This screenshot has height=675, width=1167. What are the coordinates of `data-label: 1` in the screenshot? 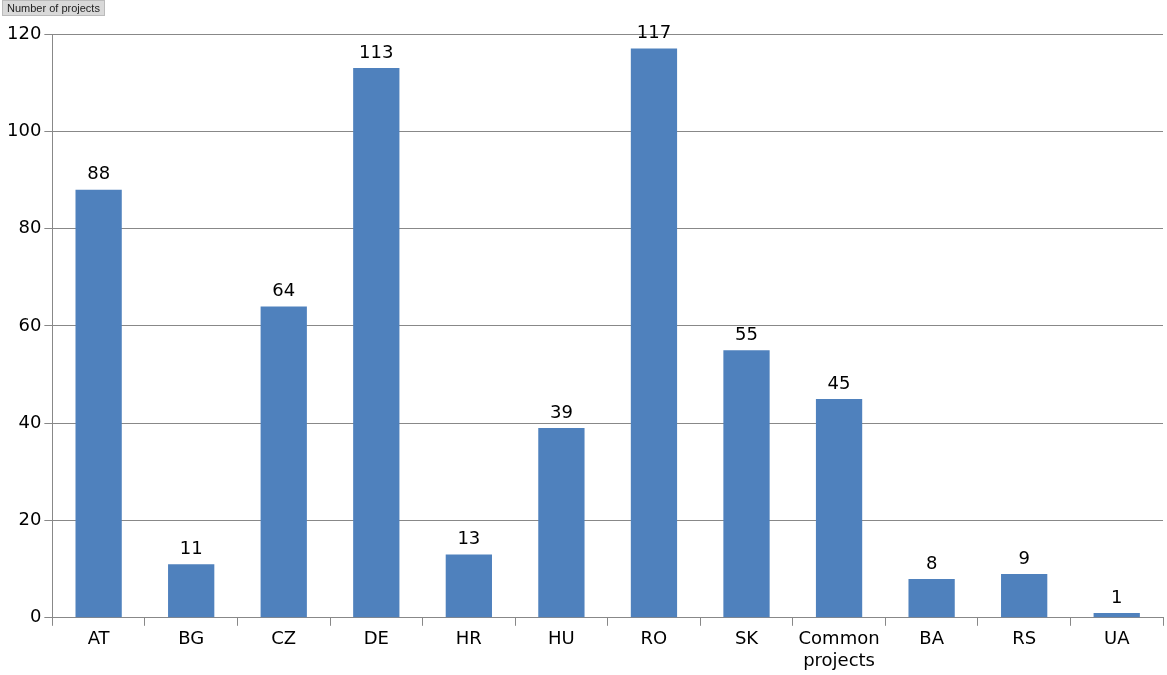 It's located at (1117, 596).